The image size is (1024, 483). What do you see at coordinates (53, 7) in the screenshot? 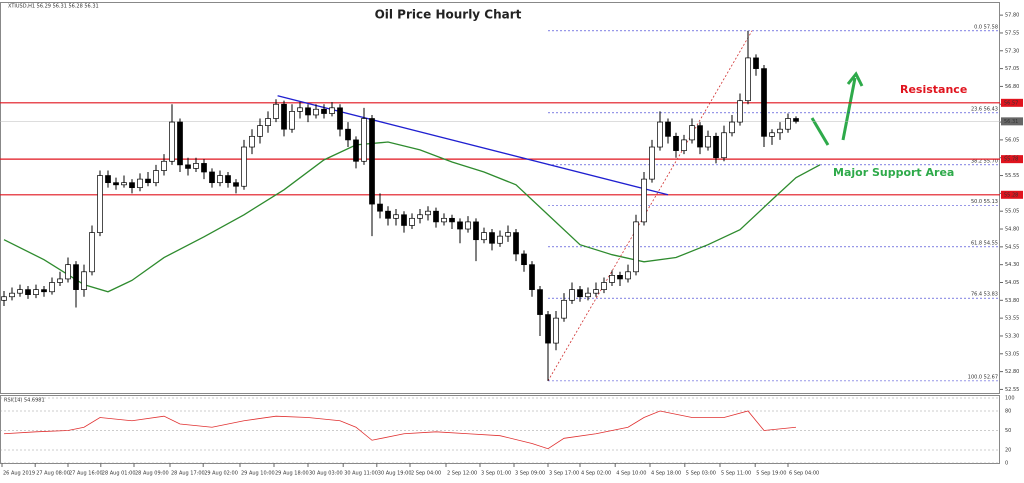
I see `symbol-info: XTIUSD,H1 56.29 56.31 56.28 56.31` at bounding box center [53, 7].